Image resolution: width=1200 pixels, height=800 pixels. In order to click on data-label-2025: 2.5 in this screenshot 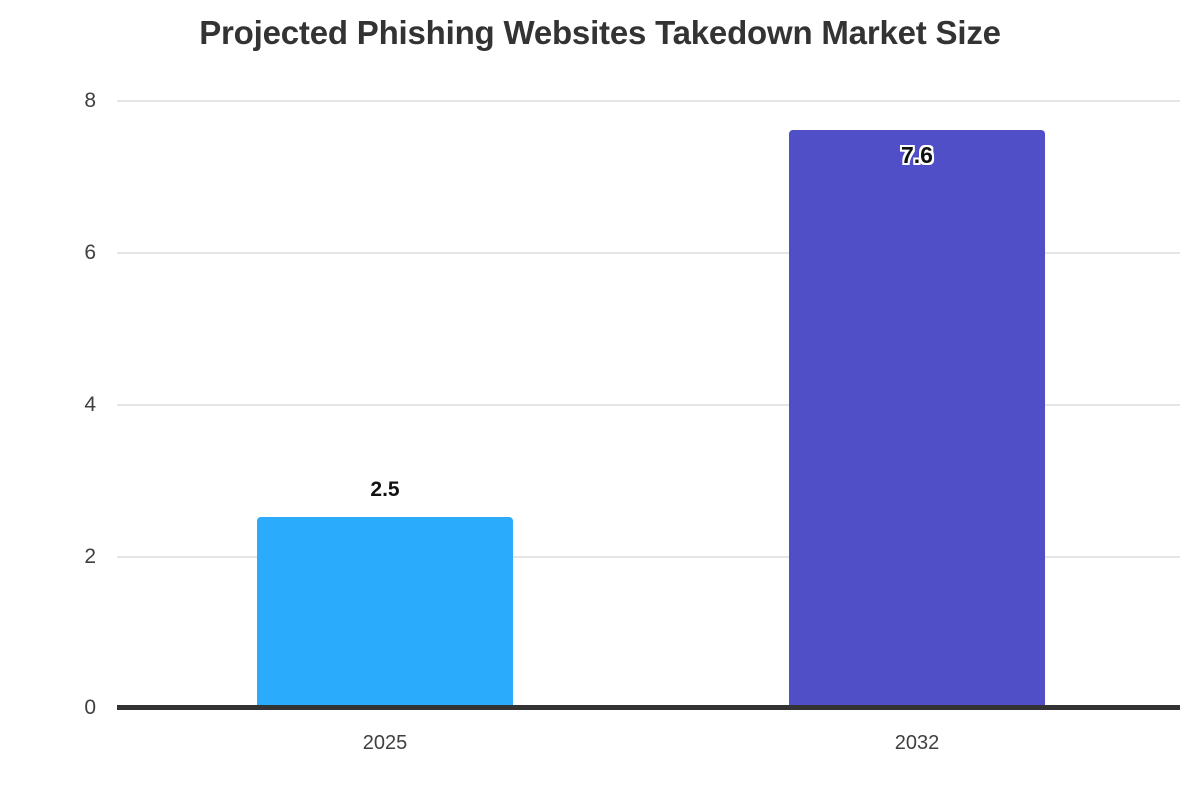, I will do `click(385, 489)`.